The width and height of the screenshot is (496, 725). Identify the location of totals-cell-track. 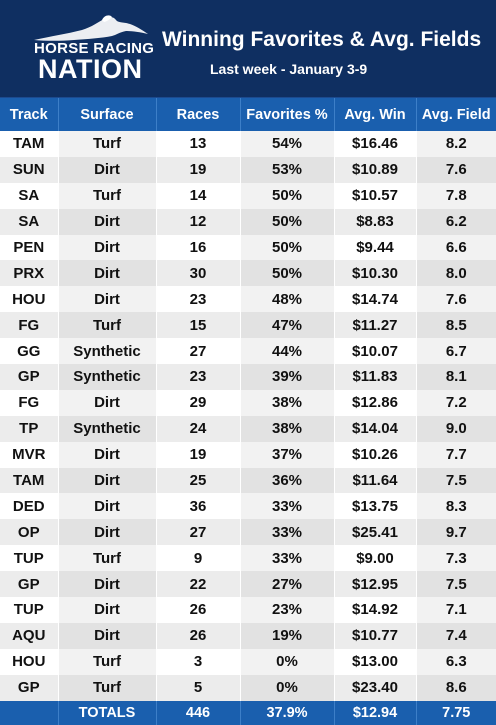
(29, 712).